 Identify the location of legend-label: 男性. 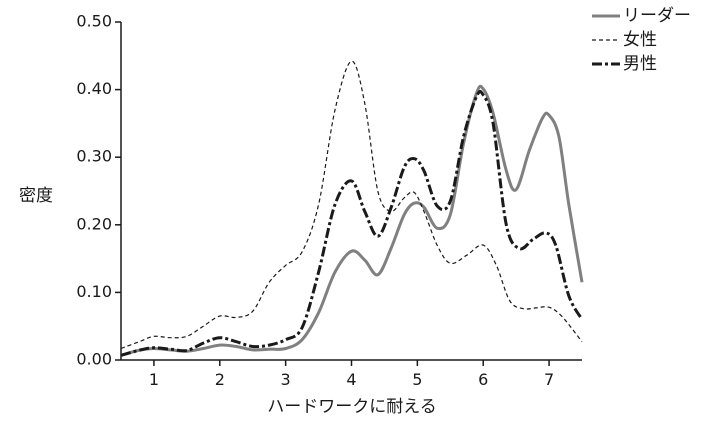
(640, 64).